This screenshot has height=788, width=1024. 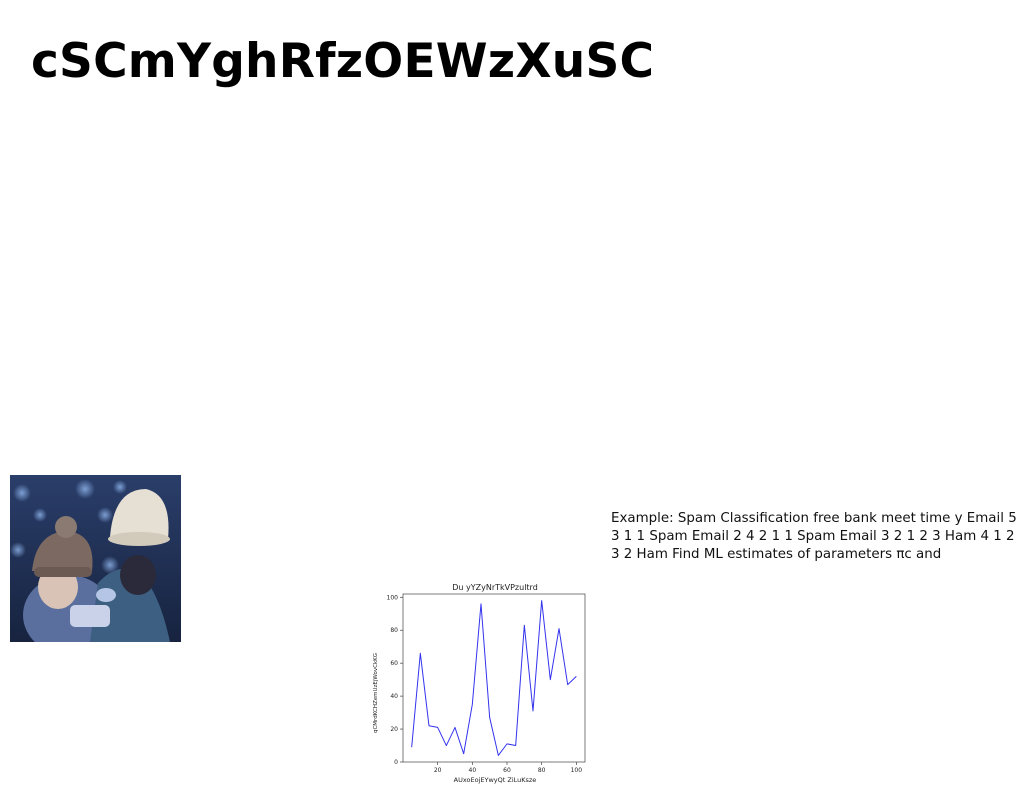 What do you see at coordinates (542, 770) in the screenshot?
I see `x-tick-label: 80` at bounding box center [542, 770].